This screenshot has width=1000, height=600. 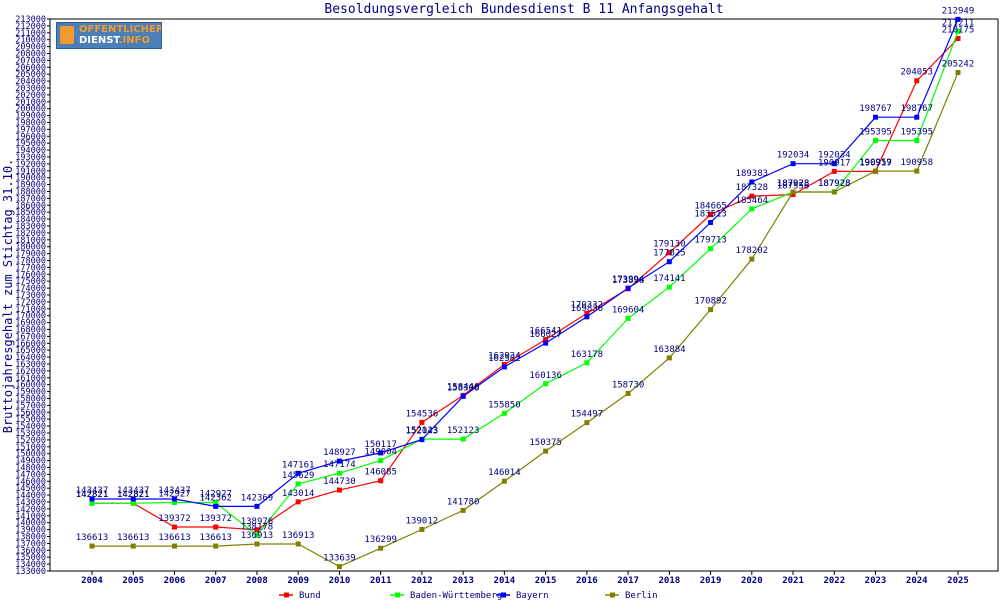 I want to click on x-tick-label: 2024, so click(x=917, y=581).